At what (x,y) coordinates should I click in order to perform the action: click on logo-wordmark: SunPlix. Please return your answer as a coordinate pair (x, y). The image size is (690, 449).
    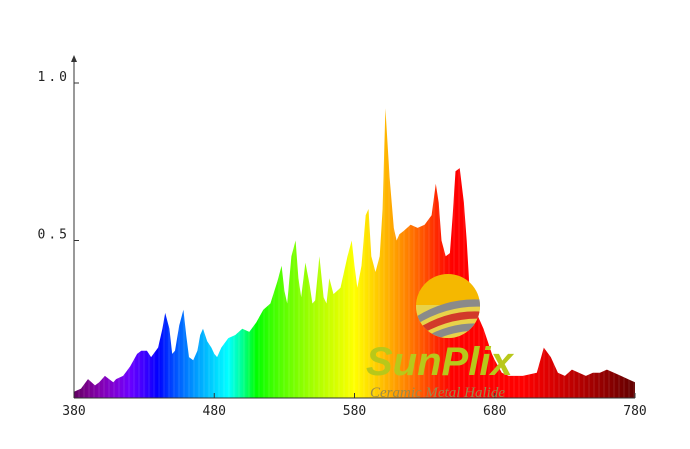
    Looking at the image, I should click on (440, 362).